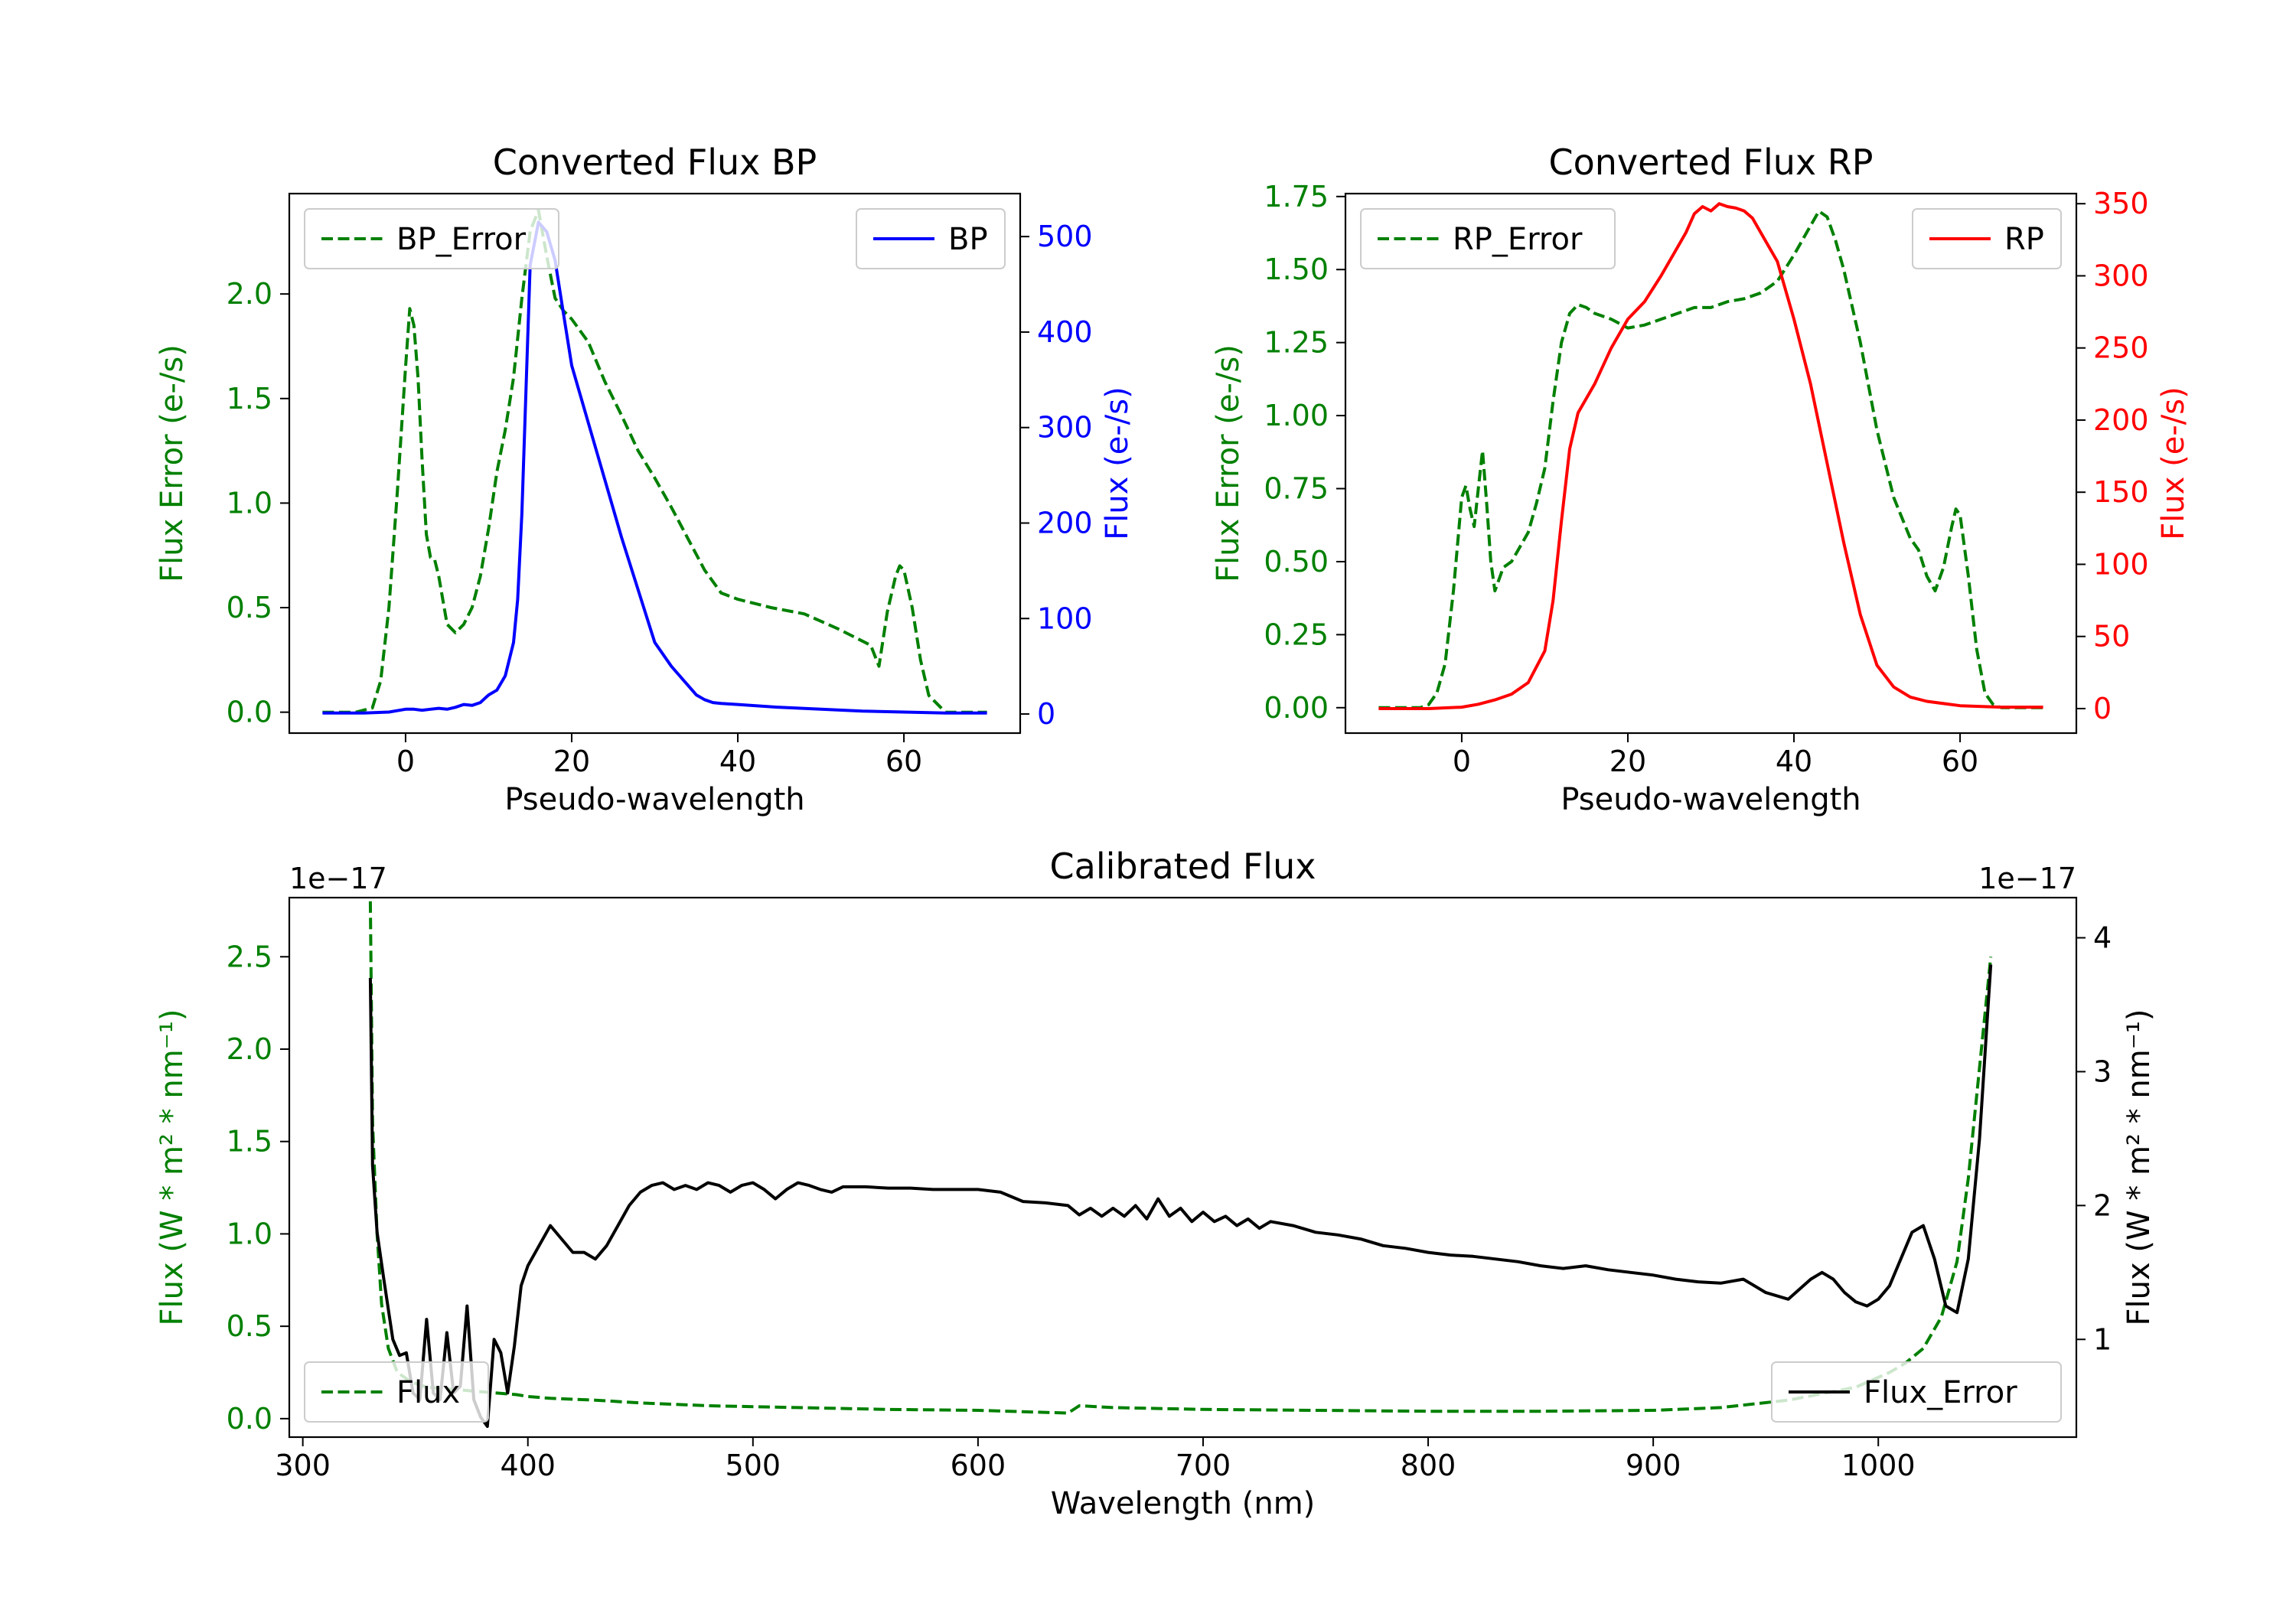 This screenshot has width=2296, height=1607. I want to click on x-tick-label: 600, so click(978, 1465).